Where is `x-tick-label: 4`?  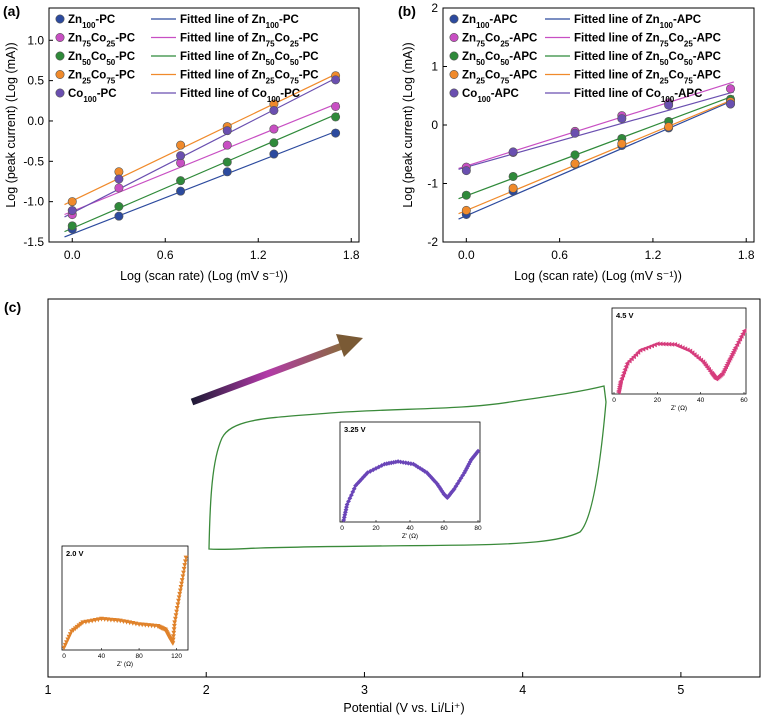 x-tick-label: 4 is located at coordinates (522, 690).